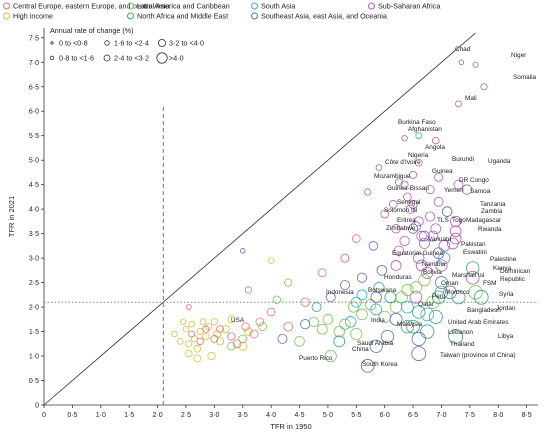  Describe the element at coordinates (478, 355) in the screenshot. I see `point-label: Taiwan (province of China)` at that location.